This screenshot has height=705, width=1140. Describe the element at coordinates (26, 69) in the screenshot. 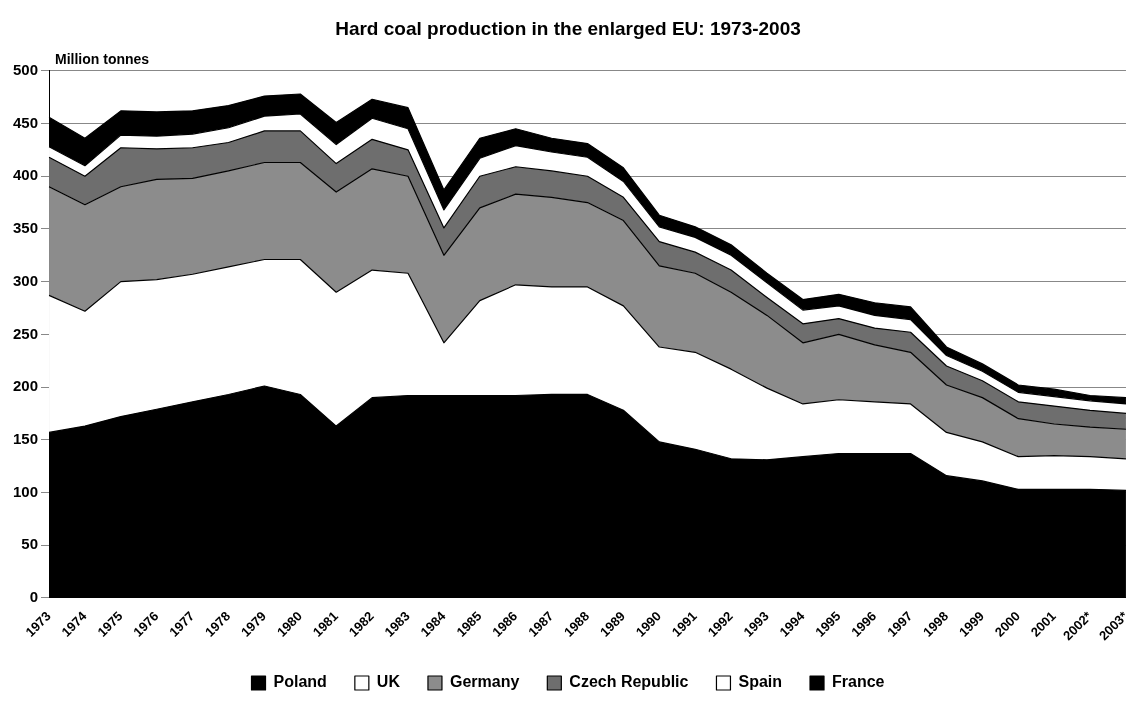

I see `y-tick-label: 500` at that location.